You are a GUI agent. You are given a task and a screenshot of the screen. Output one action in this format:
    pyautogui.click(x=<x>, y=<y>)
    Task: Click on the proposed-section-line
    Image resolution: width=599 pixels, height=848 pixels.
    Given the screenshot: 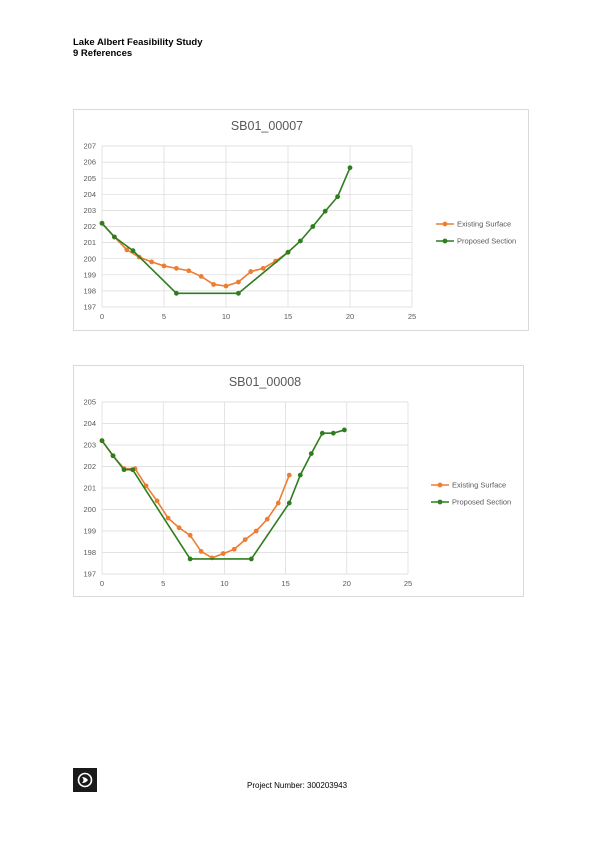 What is the action you would take?
    pyautogui.click(x=223, y=494)
    